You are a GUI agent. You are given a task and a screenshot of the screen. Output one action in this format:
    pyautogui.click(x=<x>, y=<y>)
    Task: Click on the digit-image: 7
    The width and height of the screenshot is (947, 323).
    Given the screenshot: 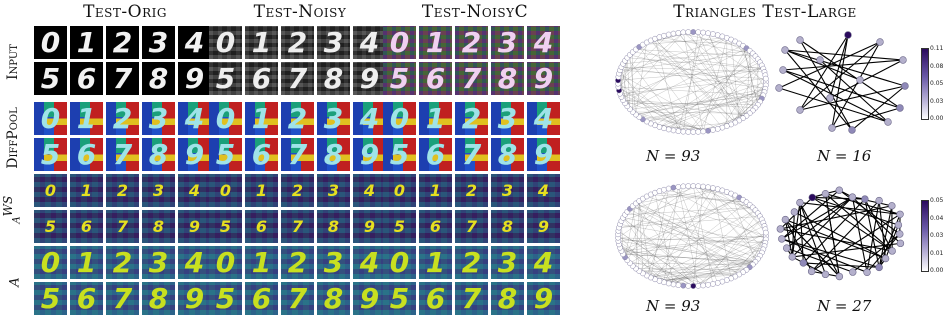 What is the action you would take?
    pyautogui.click(x=122, y=154)
    